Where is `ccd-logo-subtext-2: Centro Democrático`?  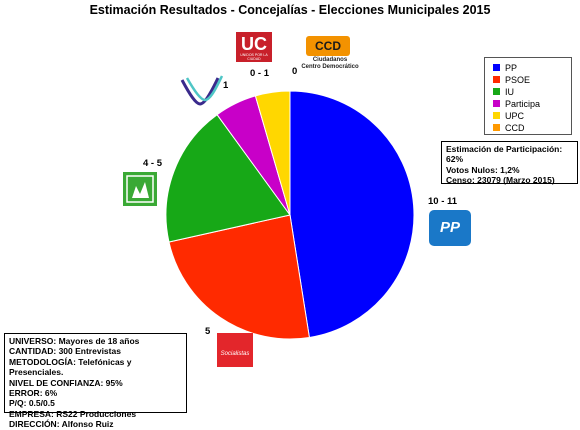 ccd-logo-subtext-2: Centro Democrático is located at coordinates (330, 66).